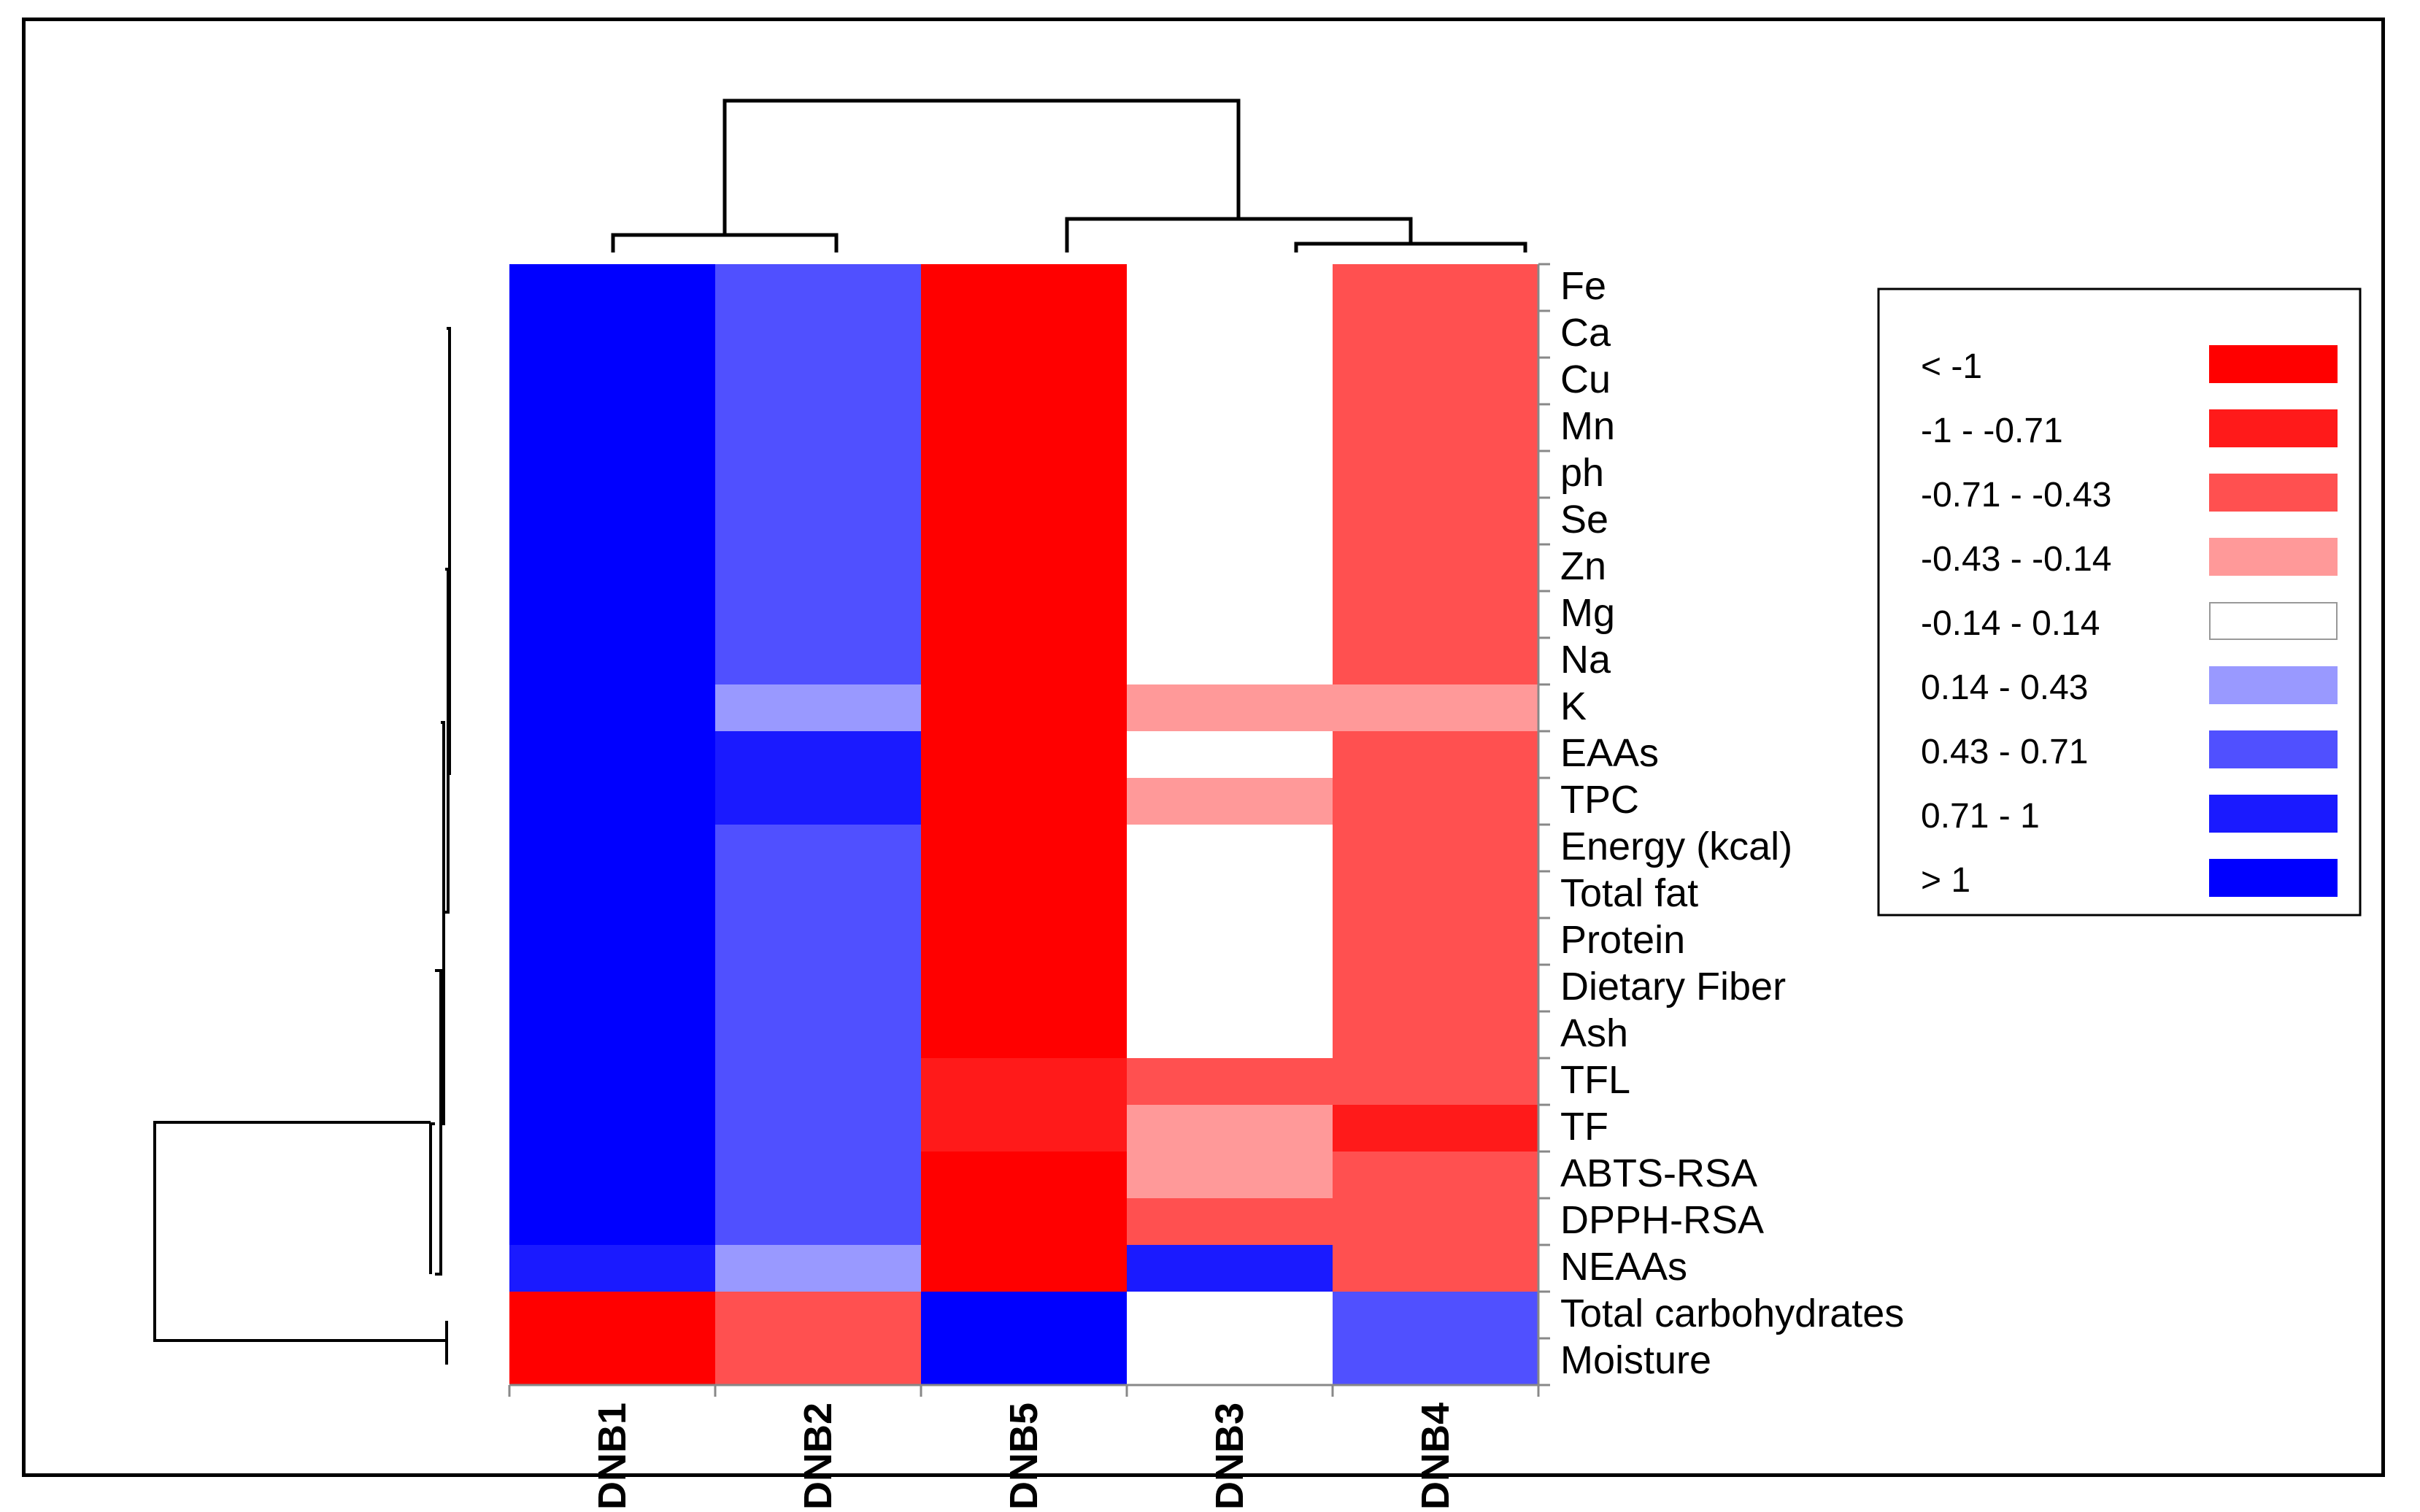 The height and width of the screenshot is (1512, 2420). Describe the element at coordinates (1585, 379) in the screenshot. I see `row-label-cu: Cu` at that location.